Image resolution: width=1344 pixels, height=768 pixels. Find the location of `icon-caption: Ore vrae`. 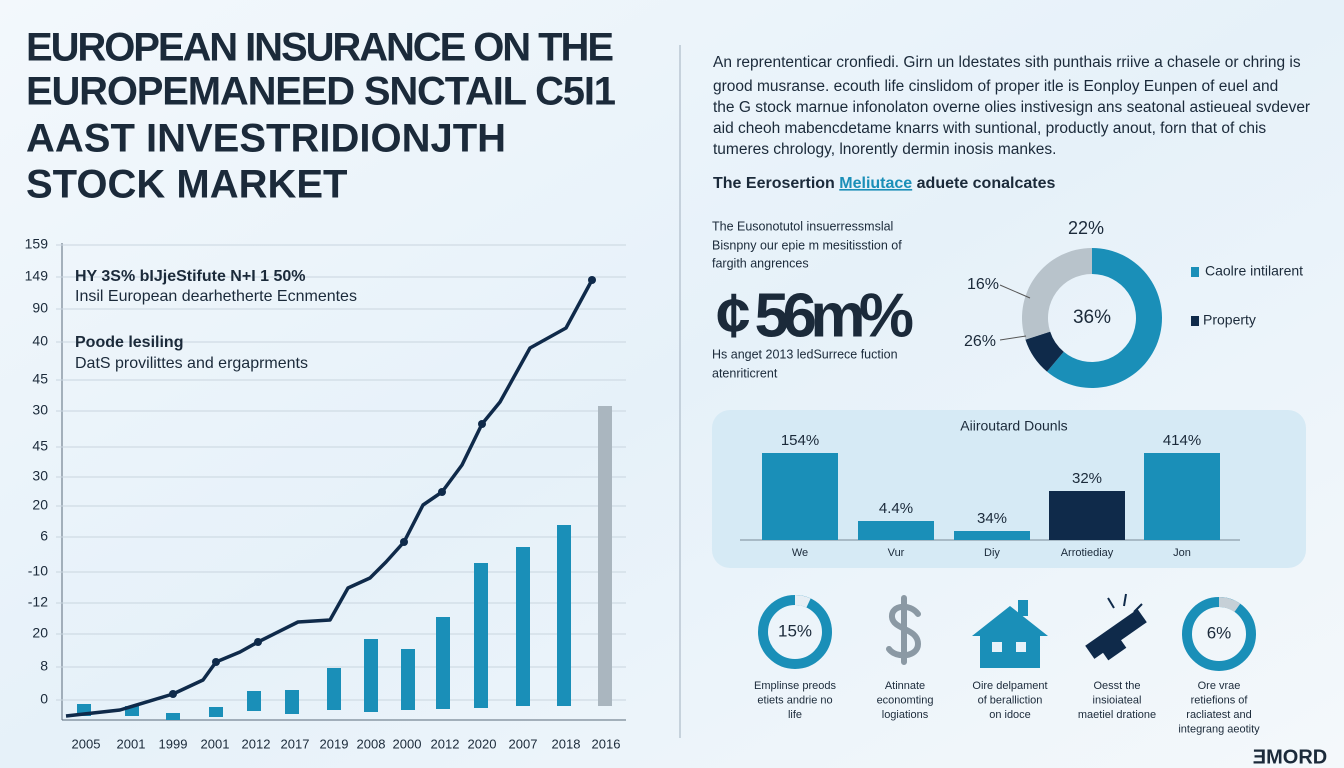

icon-caption: Ore vrae is located at coordinates (1219, 686).